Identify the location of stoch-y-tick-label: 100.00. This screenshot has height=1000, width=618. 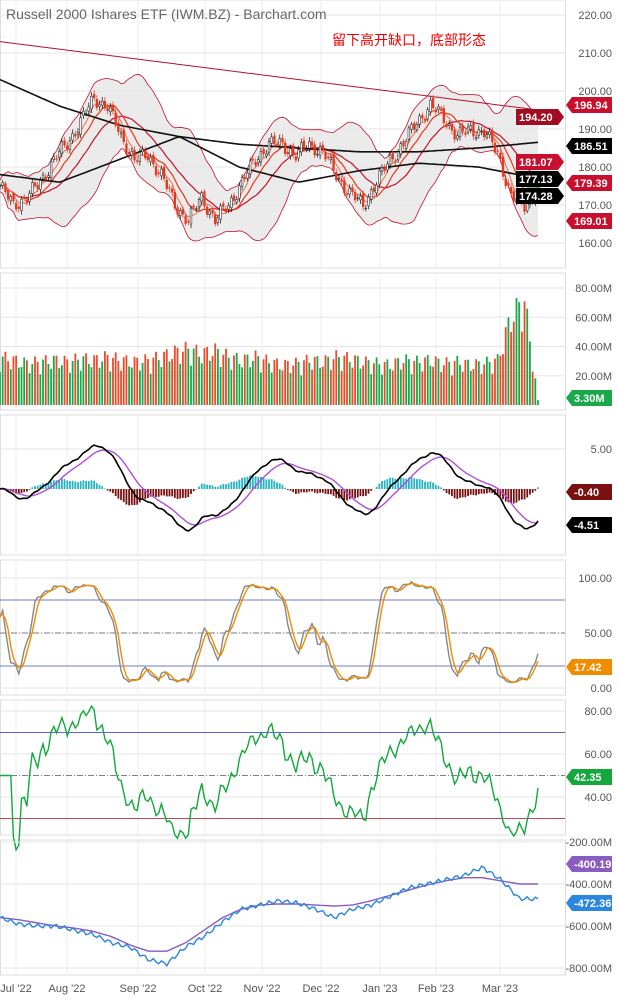
(595, 579).